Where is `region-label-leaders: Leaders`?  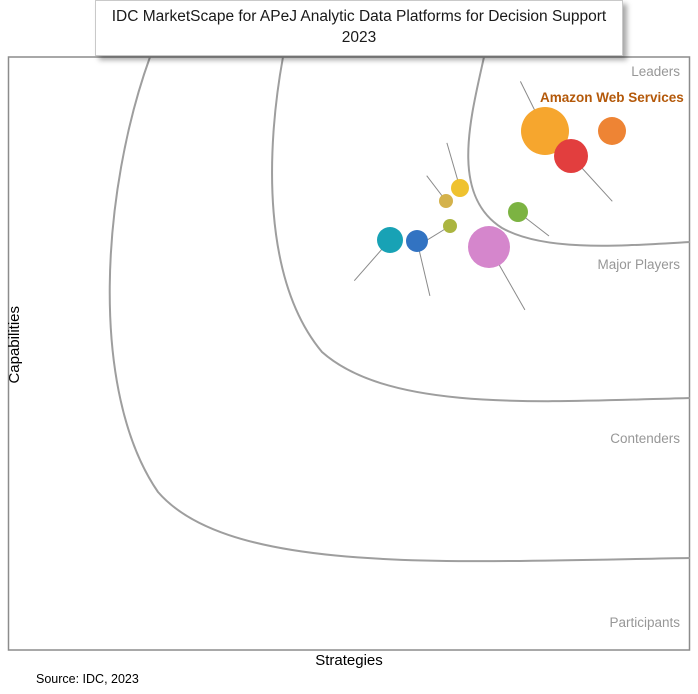 region-label-leaders: Leaders is located at coordinates (655, 71).